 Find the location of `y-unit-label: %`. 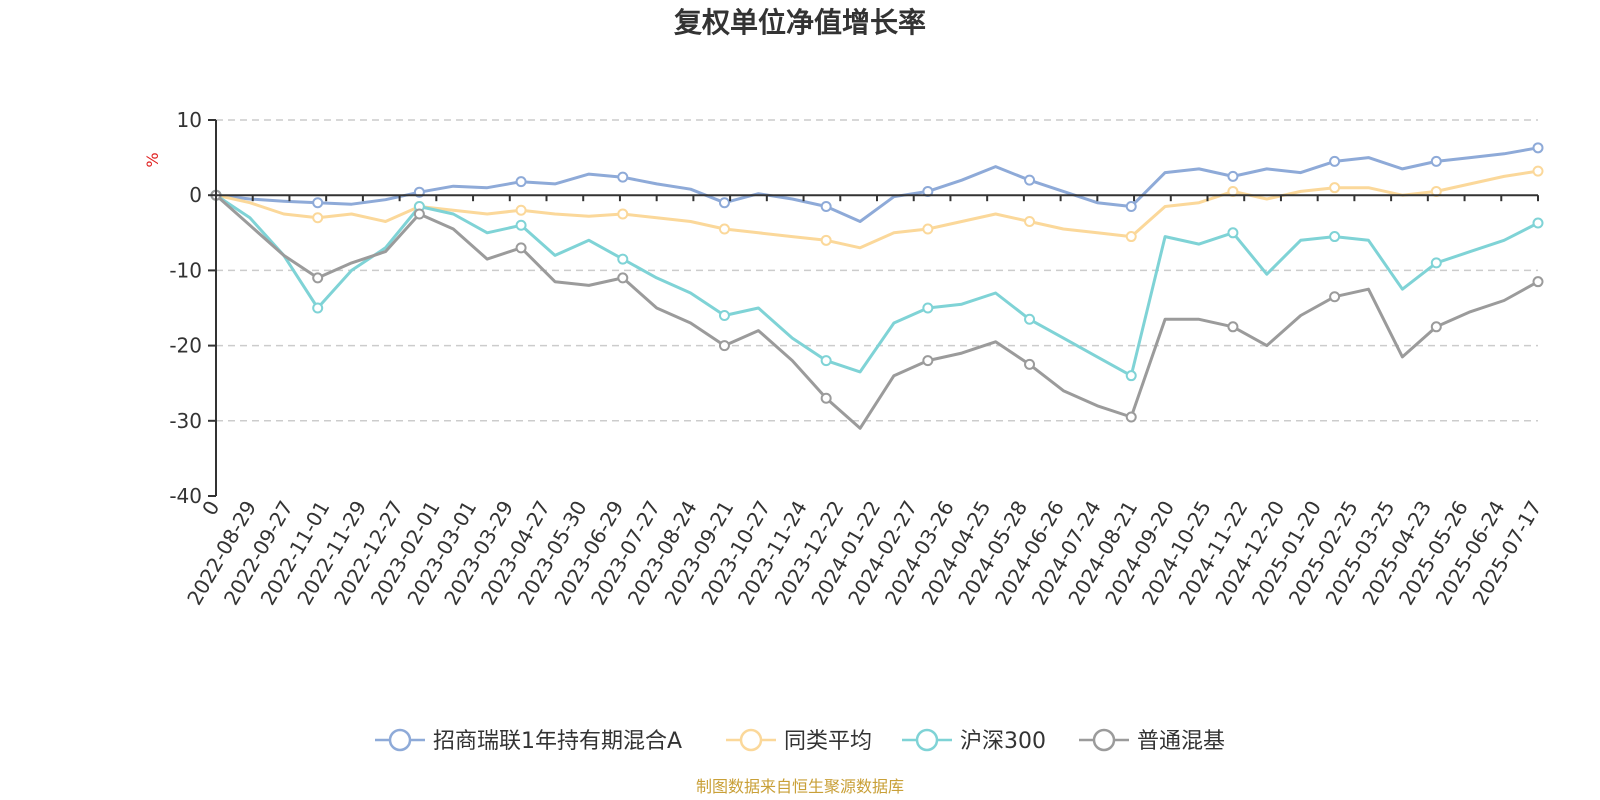

y-unit-label: % is located at coordinates (152, 159).